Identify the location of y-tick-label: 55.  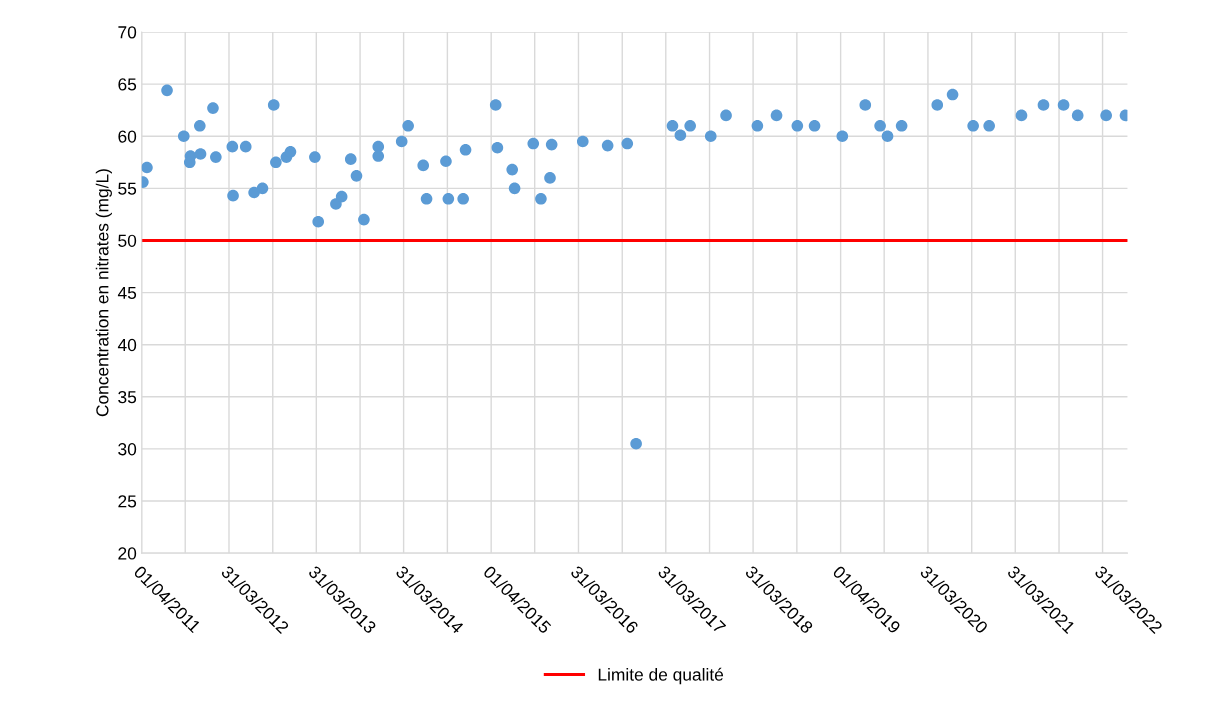
(127, 188).